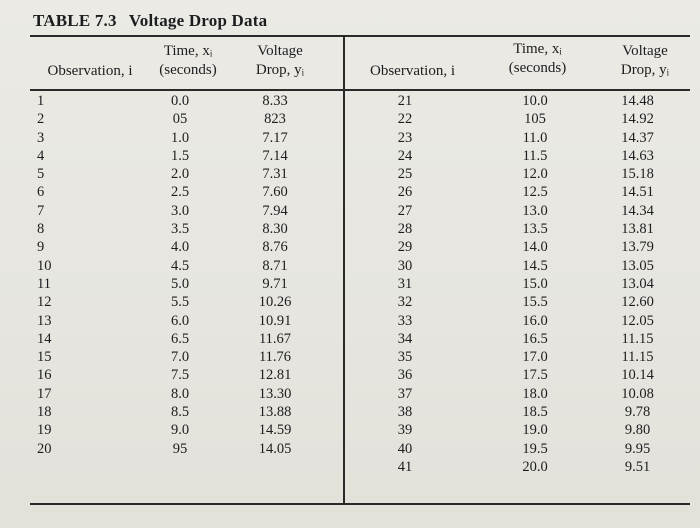 The image size is (700, 528). What do you see at coordinates (405, 302) in the screenshot?
I see `observation-cell: 32` at bounding box center [405, 302].